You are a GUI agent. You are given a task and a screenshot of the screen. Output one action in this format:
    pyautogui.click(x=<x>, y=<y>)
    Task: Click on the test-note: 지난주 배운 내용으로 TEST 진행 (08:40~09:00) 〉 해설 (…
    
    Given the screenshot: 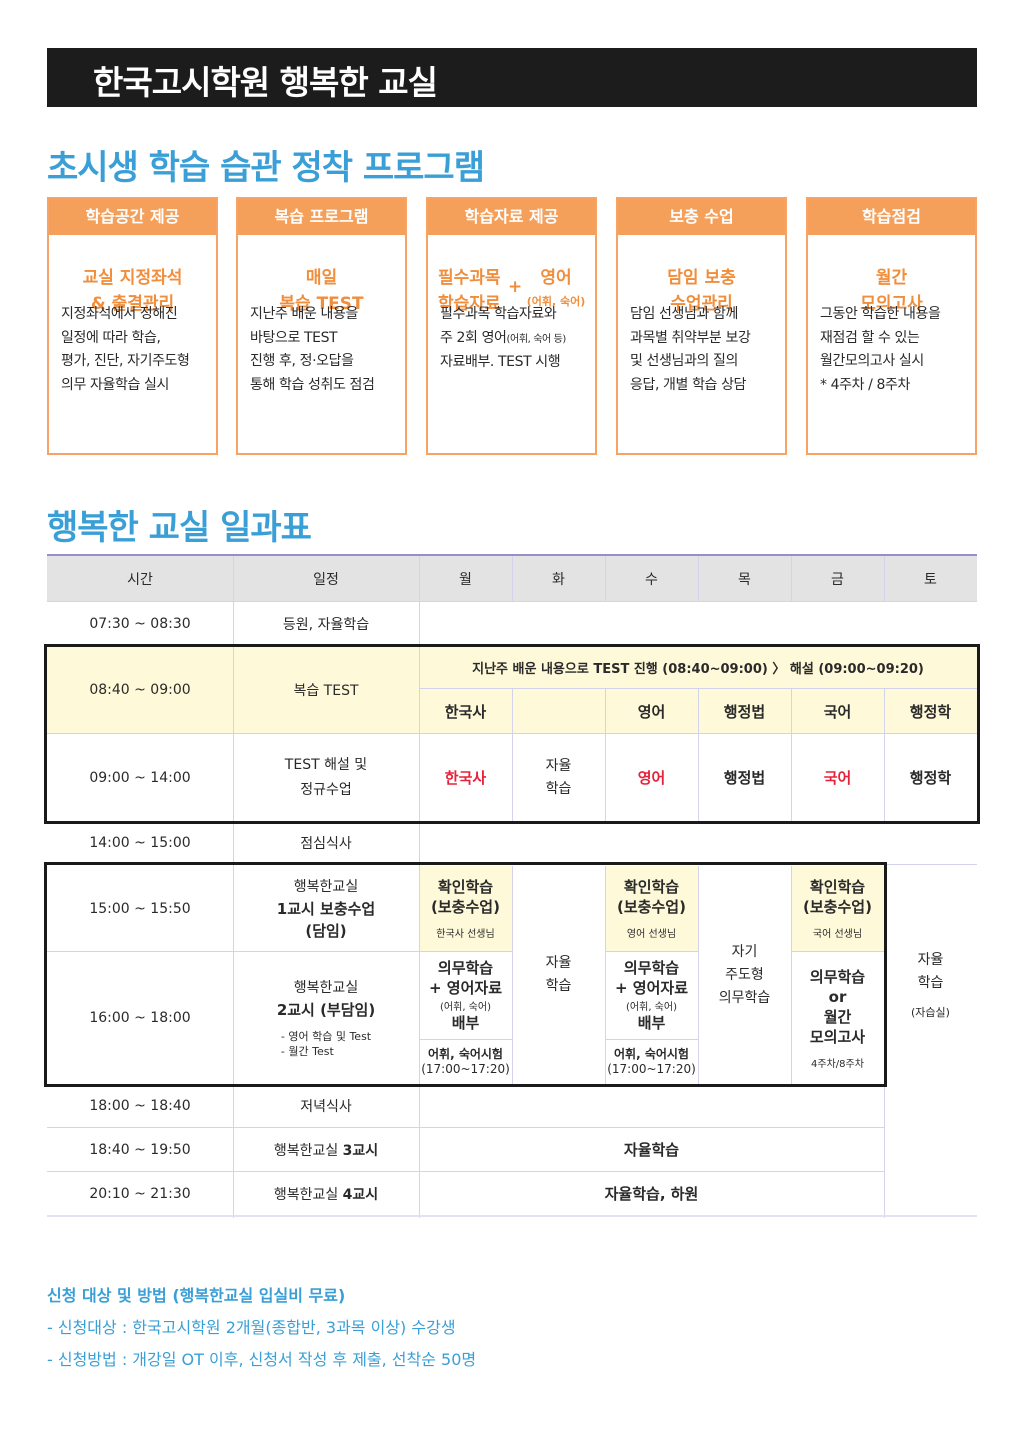 What is the action you would take?
    pyautogui.click(x=698, y=669)
    